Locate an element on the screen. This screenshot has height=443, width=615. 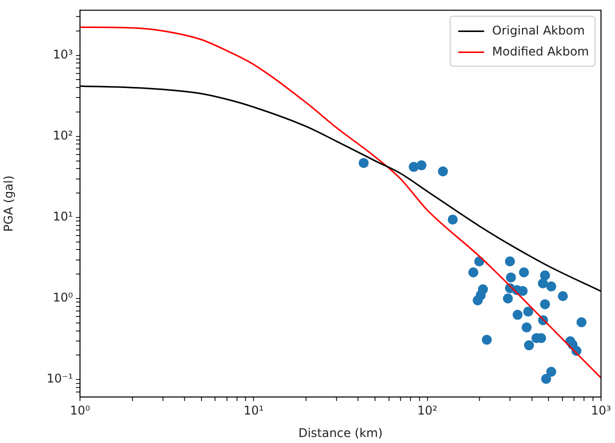
x-tick-label: 10² is located at coordinates (427, 410).